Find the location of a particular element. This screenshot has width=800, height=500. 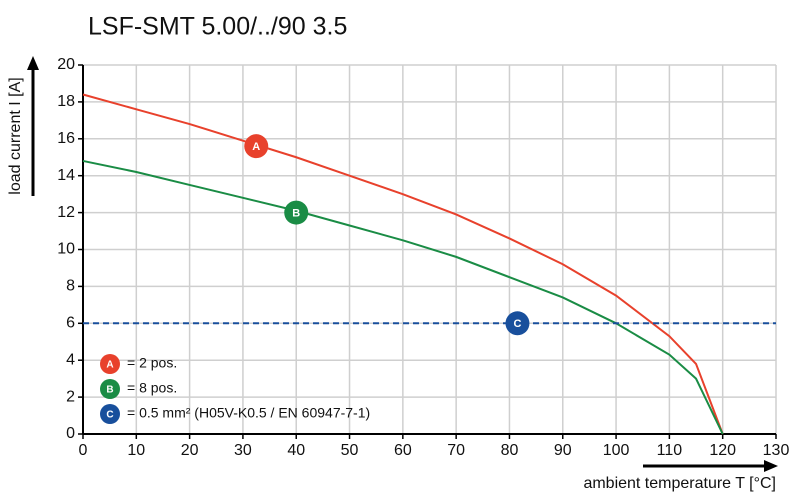

legend-label: = 8 pos. is located at coordinates (152, 388).